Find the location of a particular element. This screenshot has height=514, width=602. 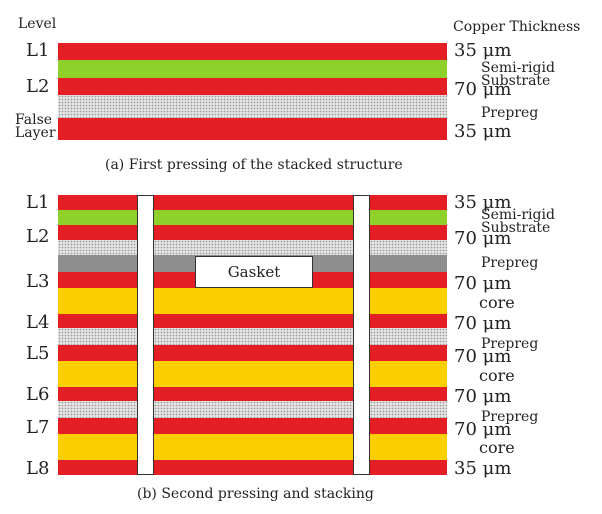

level-header: Level is located at coordinates (37, 24).